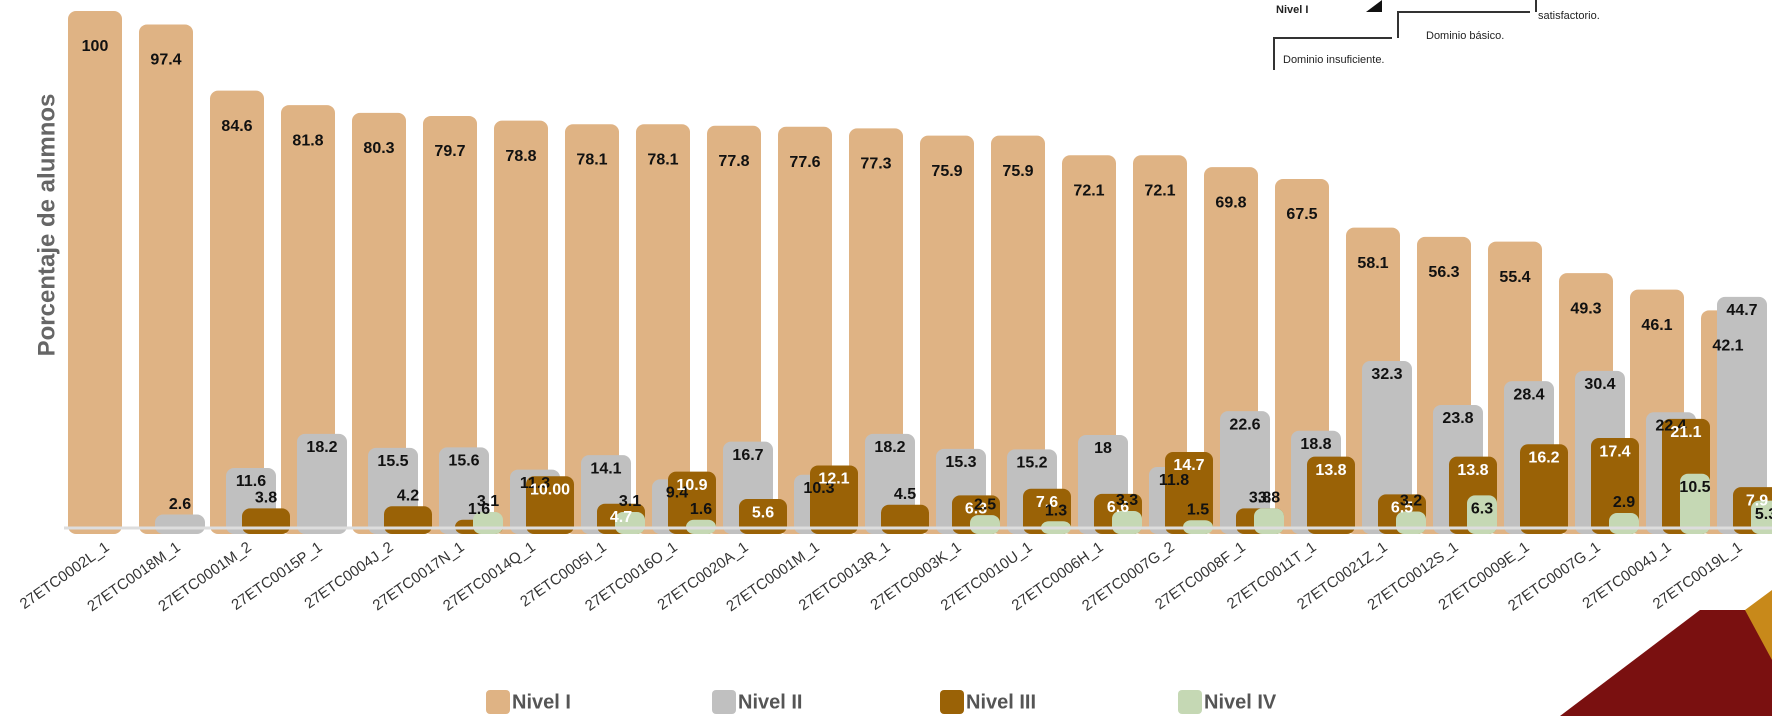 The height and width of the screenshot is (716, 1772). Describe the element at coordinates (747, 455) in the screenshot. I see `value-label: 16.7` at that location.